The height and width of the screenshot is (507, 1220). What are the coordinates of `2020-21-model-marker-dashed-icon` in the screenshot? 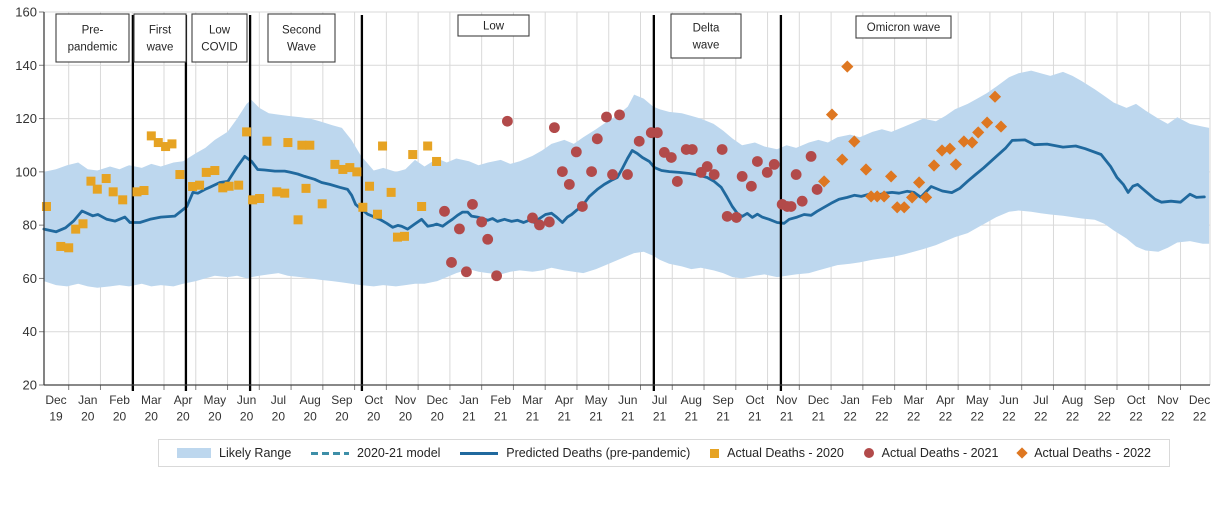 It's located at (330, 453).